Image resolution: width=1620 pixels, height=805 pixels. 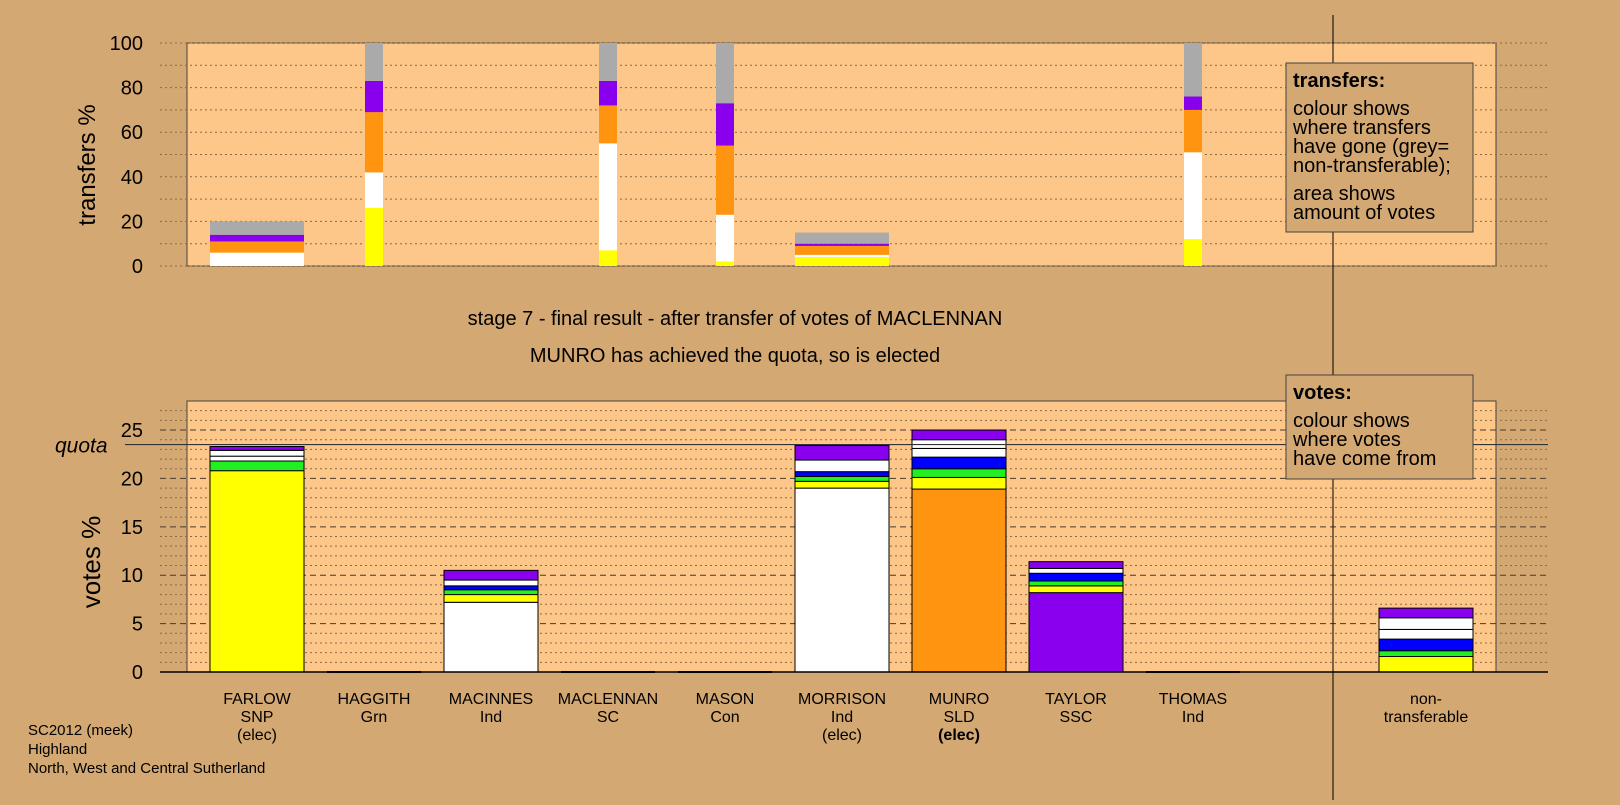 I want to click on transfers-legend-heading: transfers:, so click(x=1339, y=81).